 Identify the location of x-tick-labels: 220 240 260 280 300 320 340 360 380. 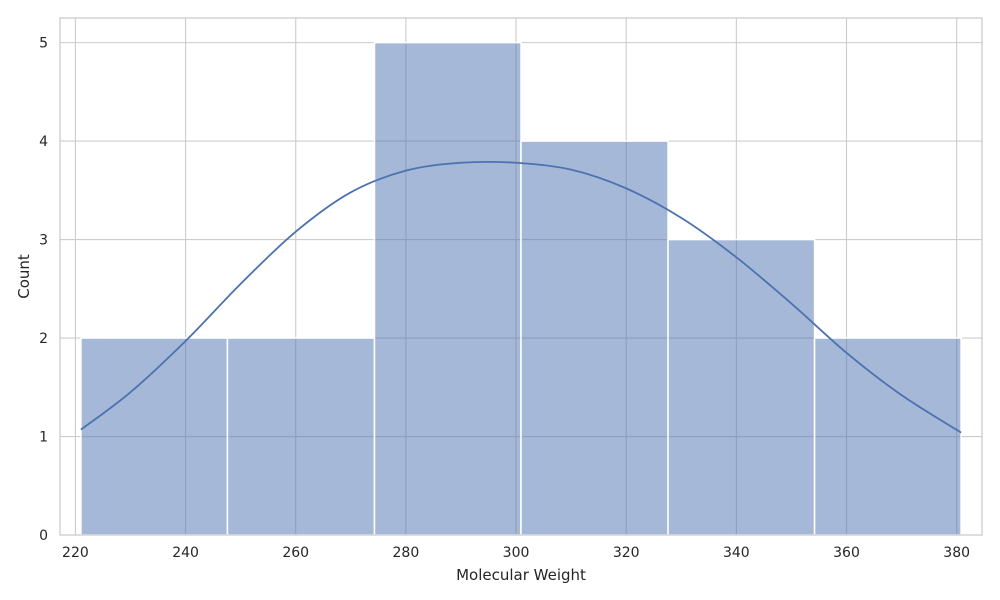
(516, 553).